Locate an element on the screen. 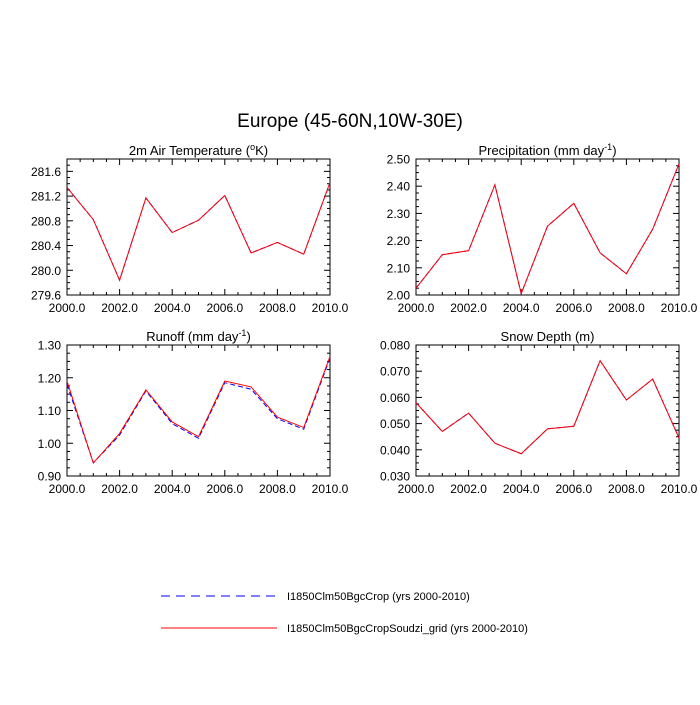 This screenshot has width=700, height=705. legend-entry: I1850Clm50BgcCrop (yrs 2000-2010) is located at coordinates (315, 597).